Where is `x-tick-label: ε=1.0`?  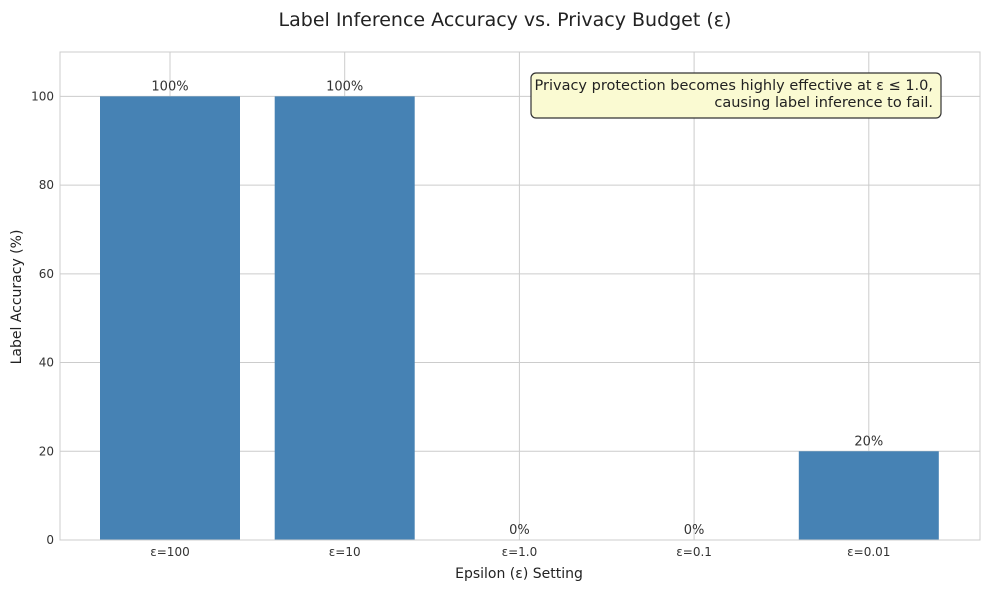
x-tick-label: ε=1.0 is located at coordinates (520, 552).